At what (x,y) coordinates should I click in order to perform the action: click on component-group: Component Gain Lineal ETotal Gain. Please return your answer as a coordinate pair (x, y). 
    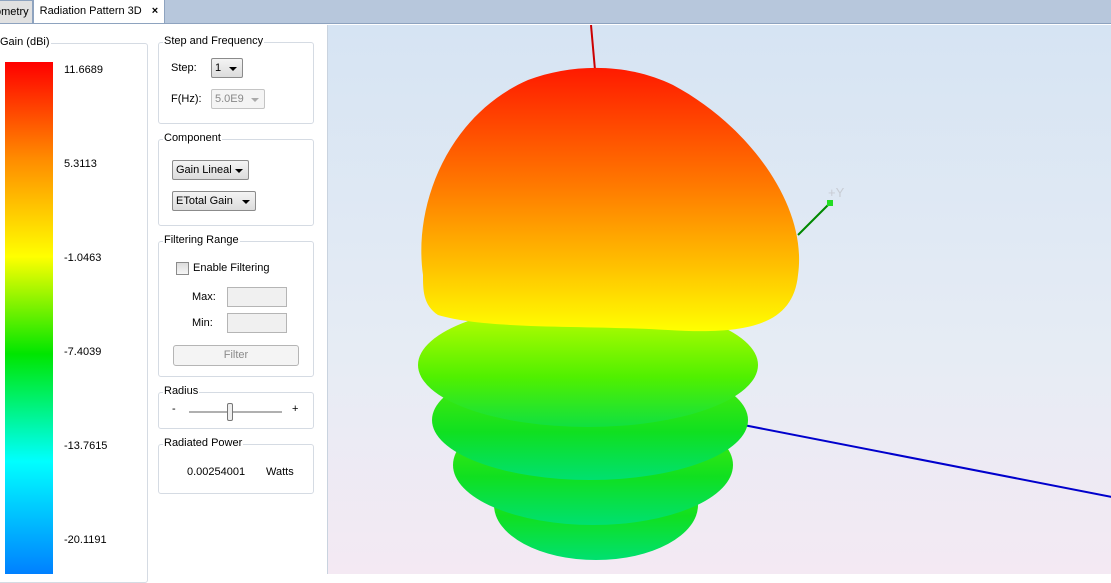
    Looking at the image, I should click on (236, 179).